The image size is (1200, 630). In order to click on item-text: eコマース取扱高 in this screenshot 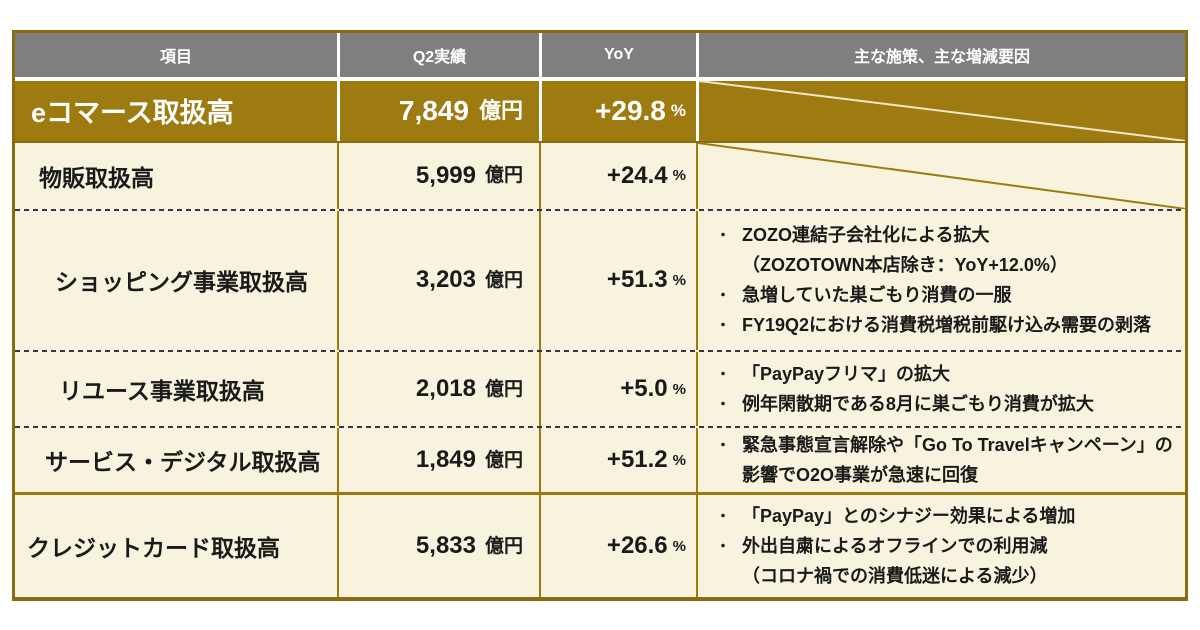, I will do `click(132, 113)`.